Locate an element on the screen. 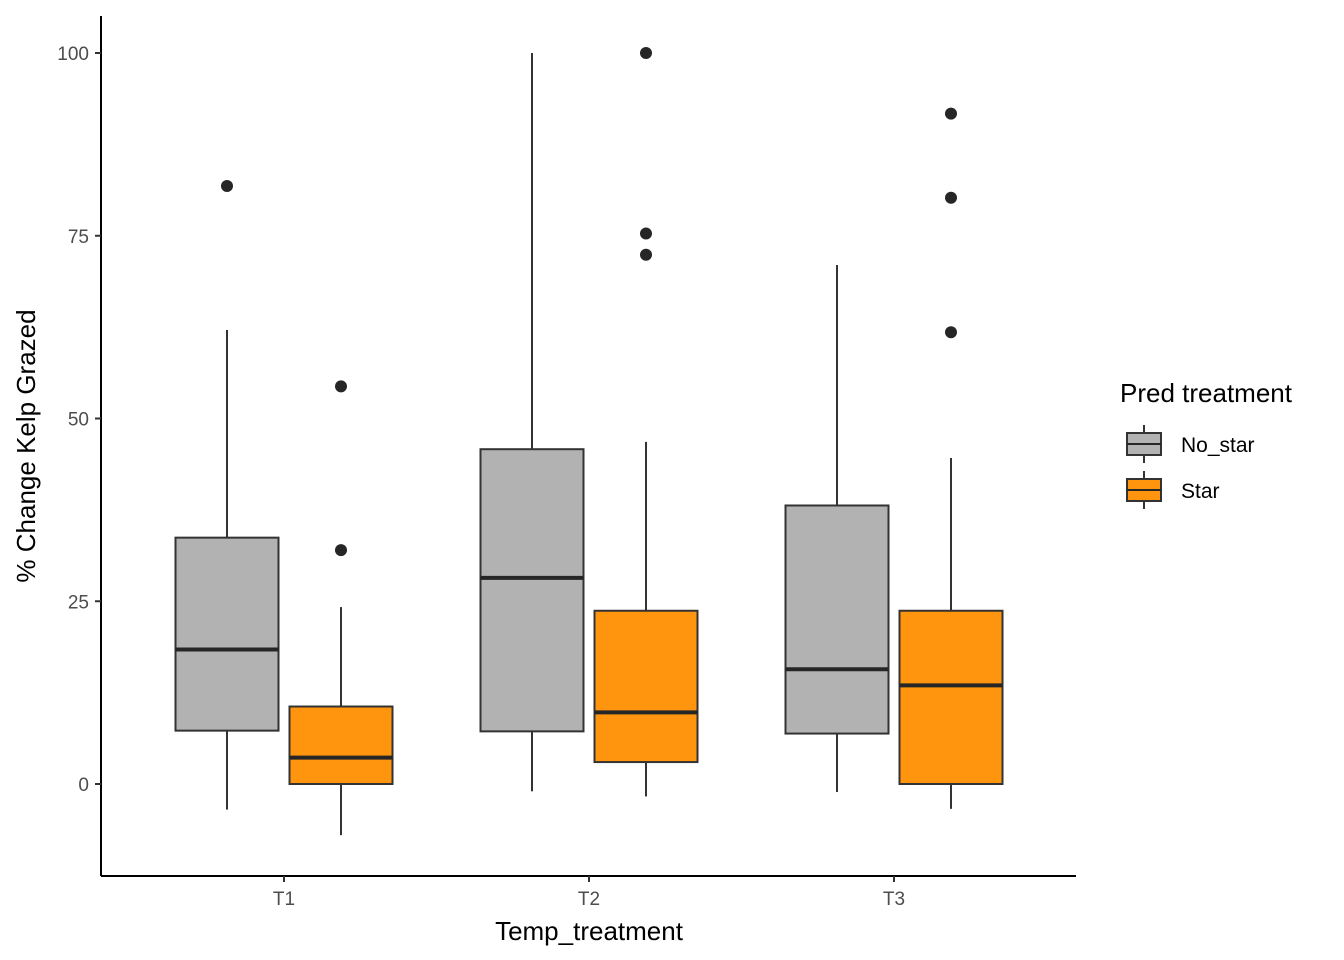  y-axis-title: % Change Kelp Grazed is located at coordinates (26, 445).